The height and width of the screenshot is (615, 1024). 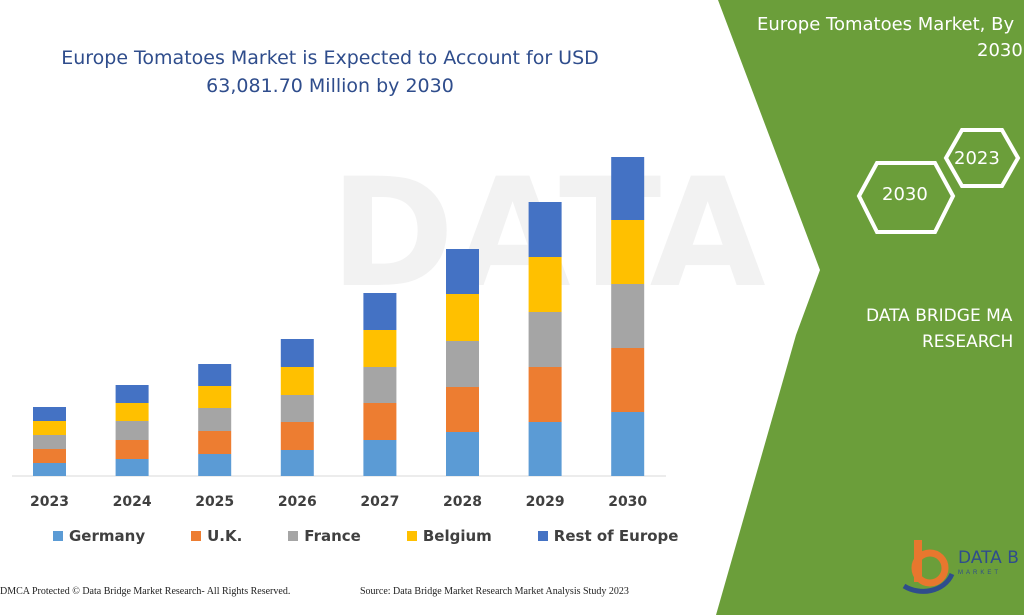 What do you see at coordinates (628, 444) in the screenshot?
I see `bar-segment-2030-germany` at bounding box center [628, 444].